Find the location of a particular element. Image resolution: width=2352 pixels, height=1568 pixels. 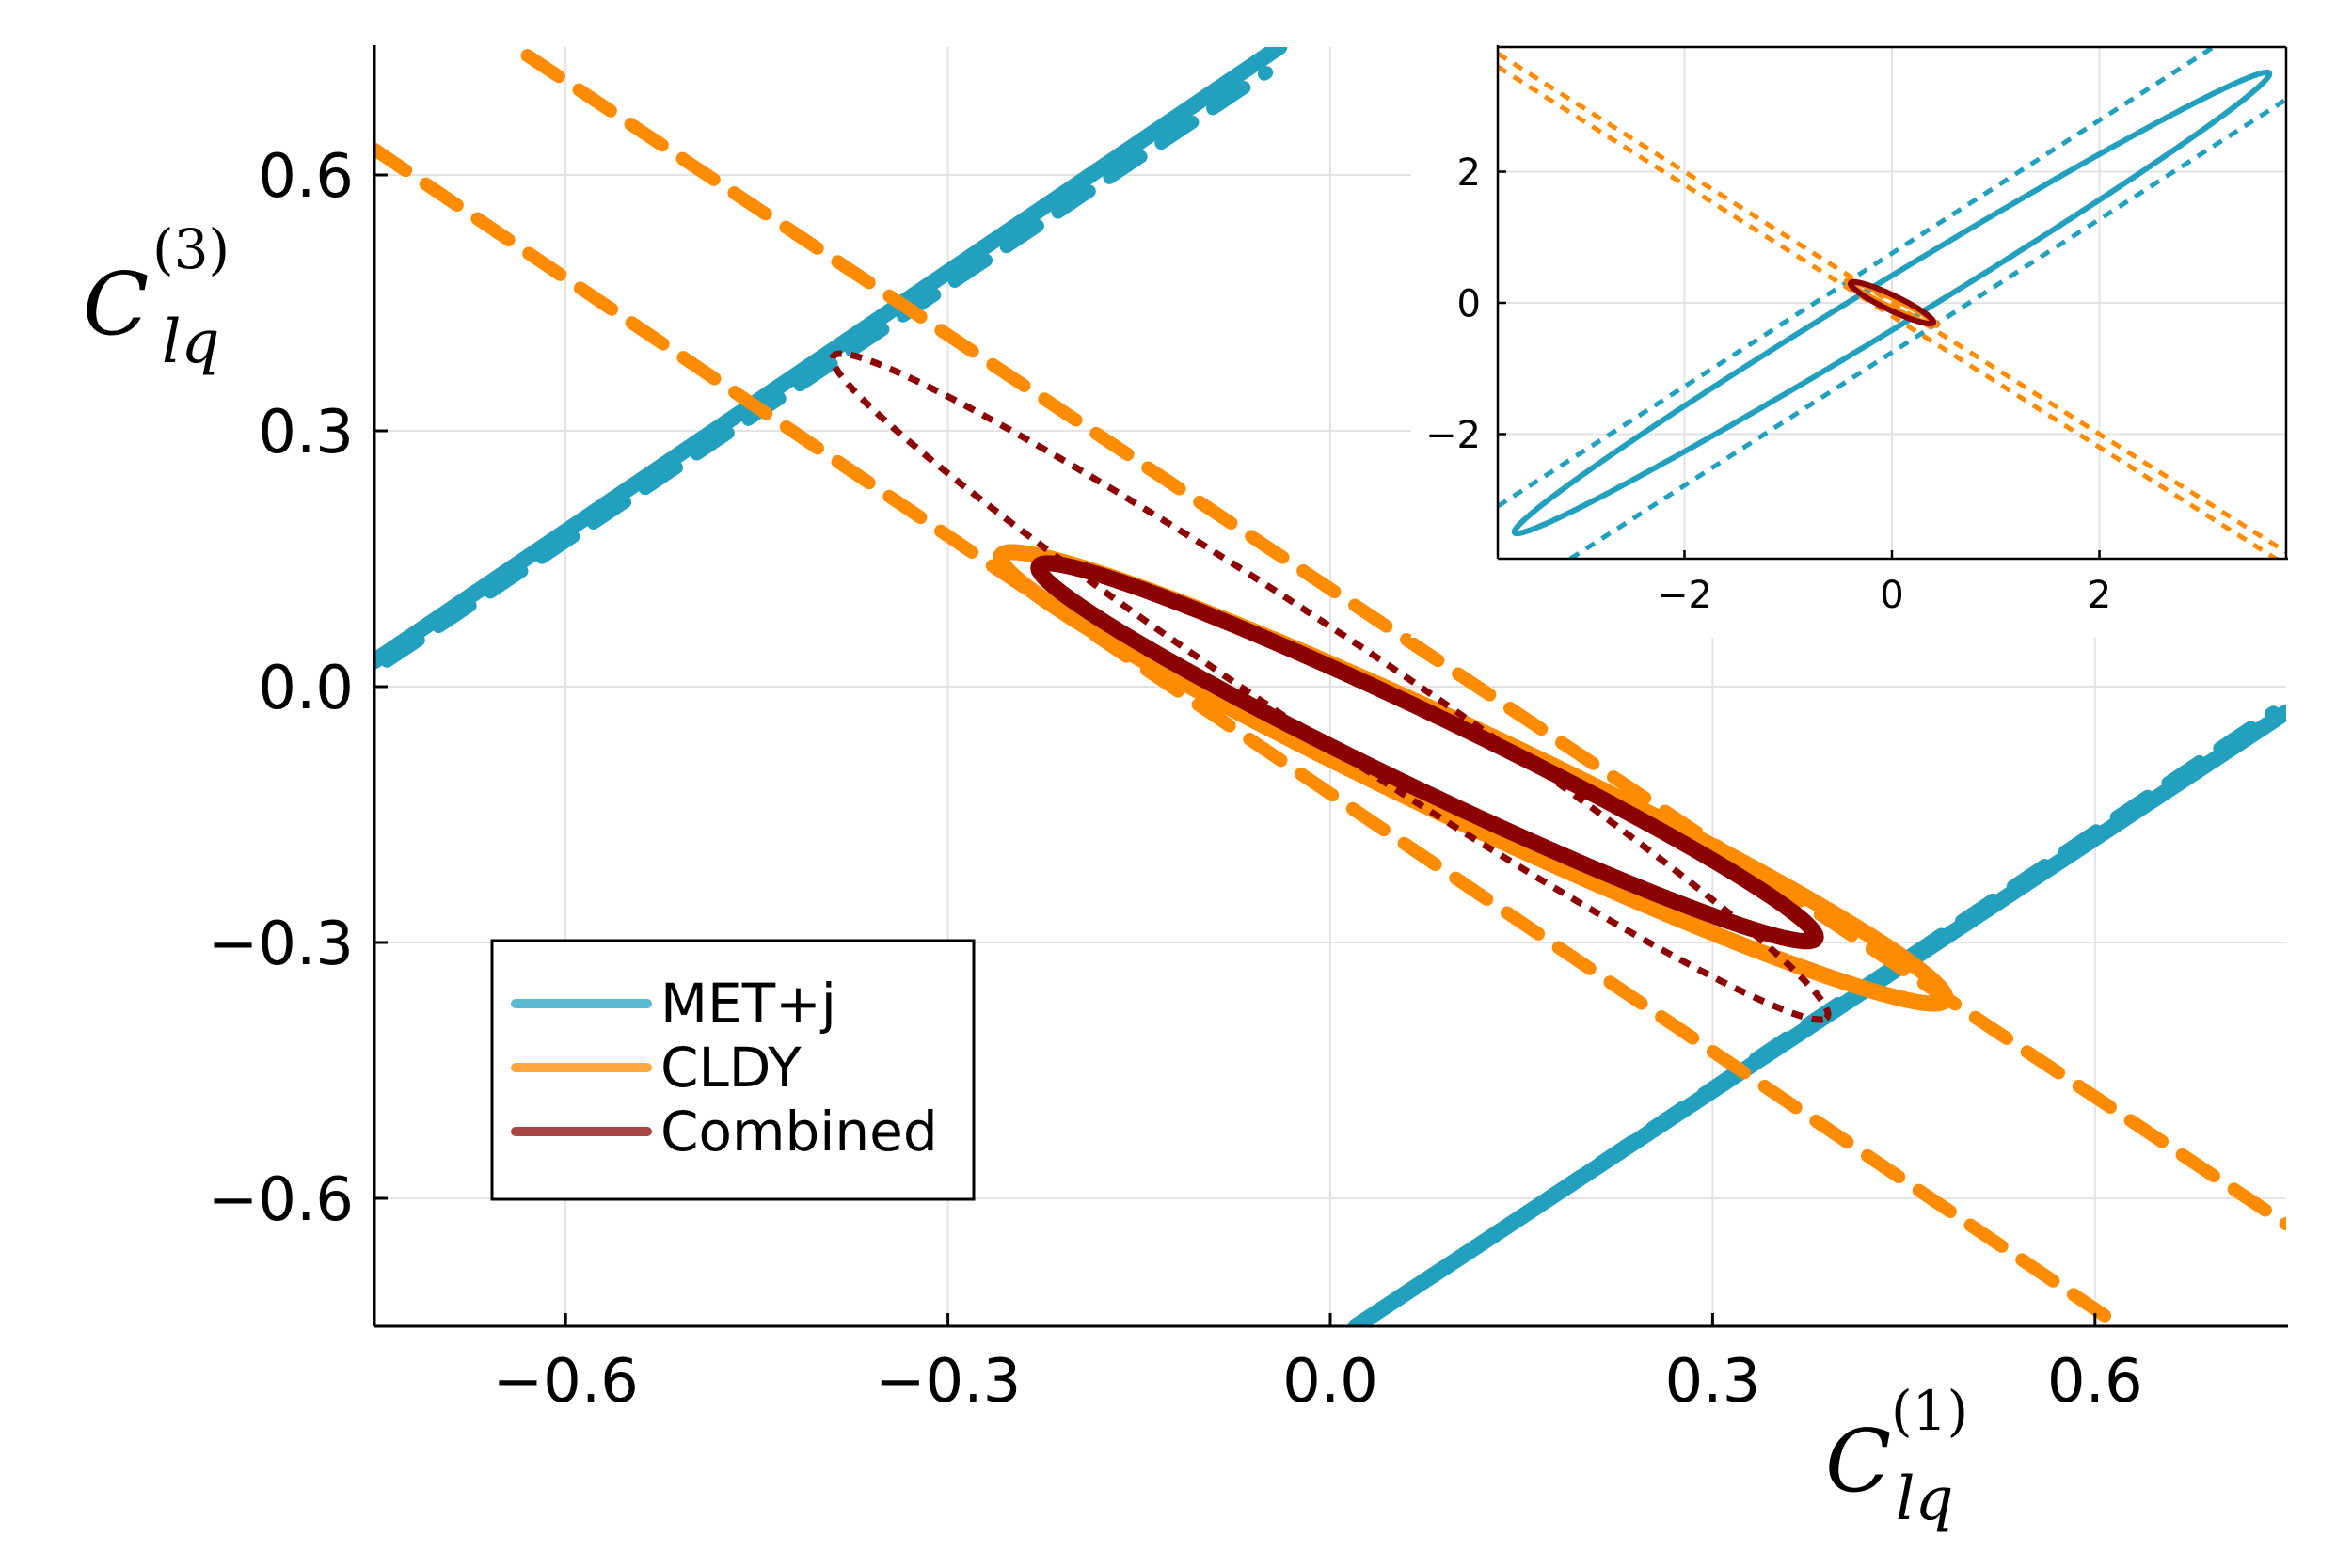

inset-grid is located at coordinates (1892, 303).